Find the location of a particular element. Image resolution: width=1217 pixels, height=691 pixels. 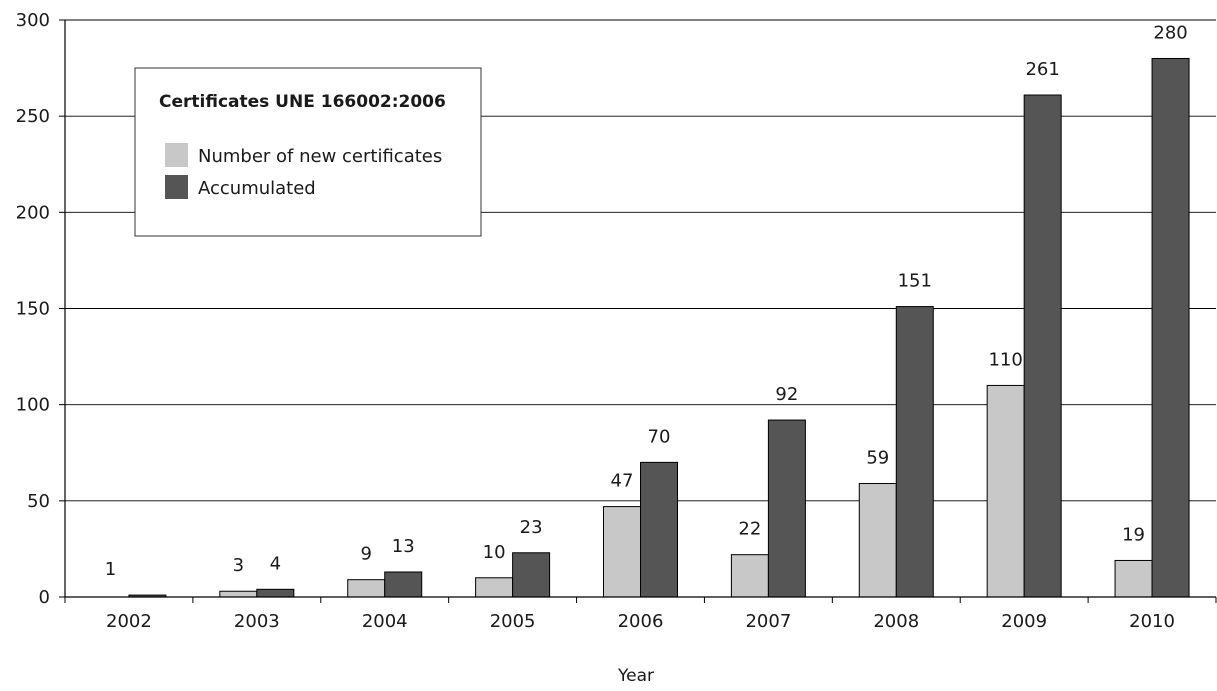

x-tick-label: 2005 is located at coordinates (513, 621).